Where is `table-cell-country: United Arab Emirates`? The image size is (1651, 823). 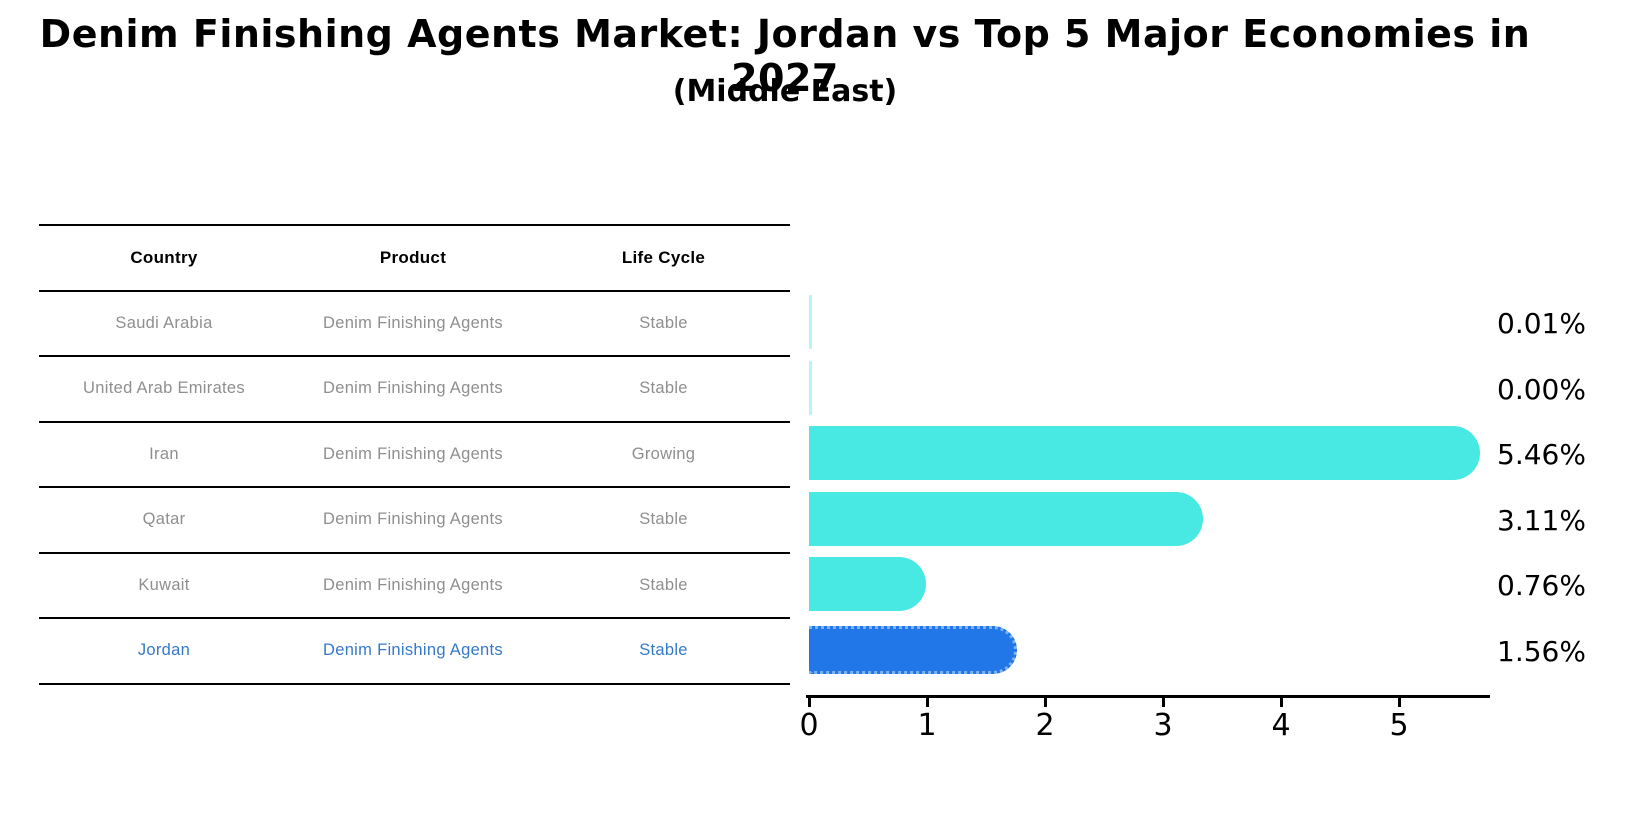 table-cell-country: United Arab Emirates is located at coordinates (164, 388).